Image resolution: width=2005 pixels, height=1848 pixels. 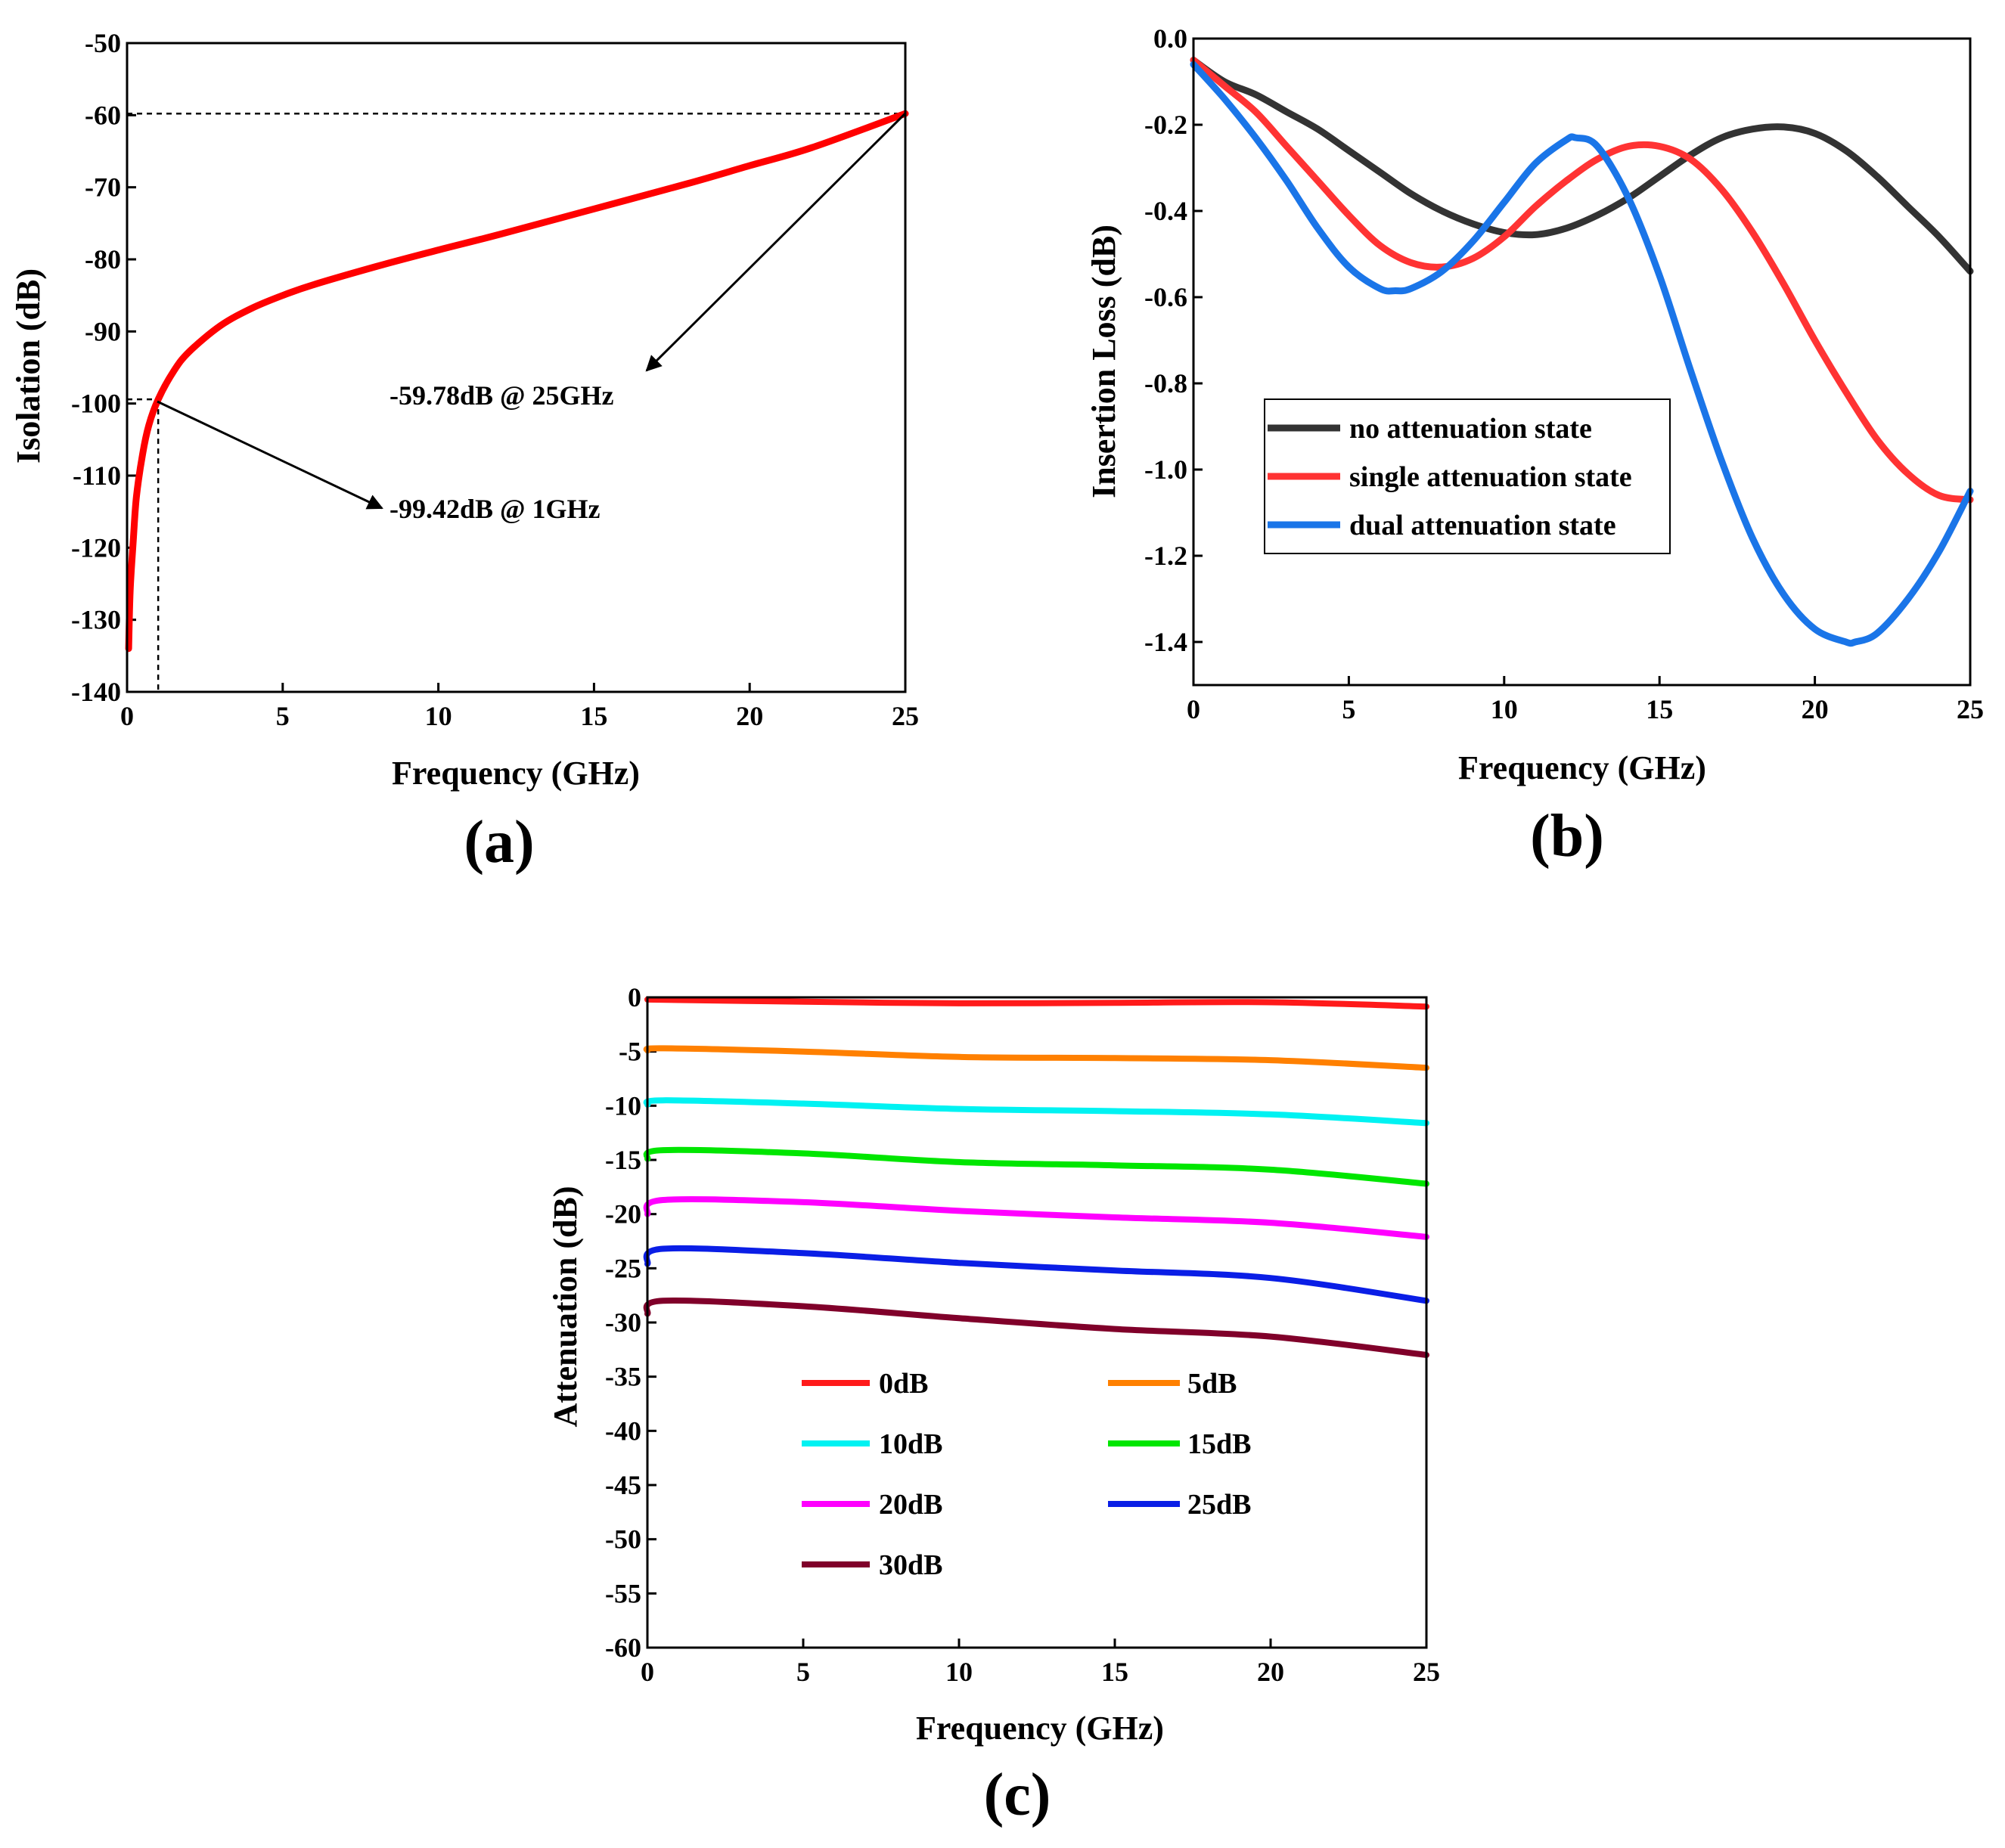 I want to click on legend-label: 20dB, so click(x=911, y=1505).